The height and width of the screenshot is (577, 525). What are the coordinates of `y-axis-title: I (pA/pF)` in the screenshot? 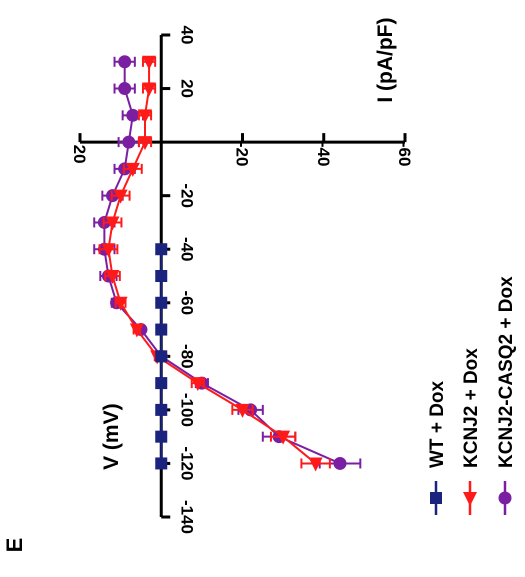 It's located at (385, 60).